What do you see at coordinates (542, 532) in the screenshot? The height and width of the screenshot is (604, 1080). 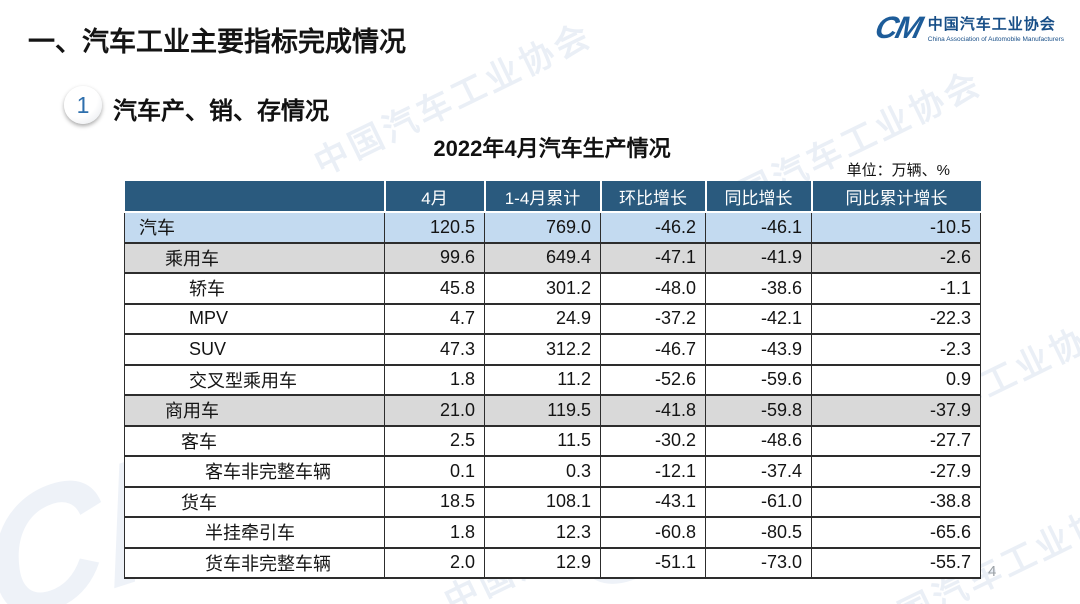 I see `cell: 12.3` at bounding box center [542, 532].